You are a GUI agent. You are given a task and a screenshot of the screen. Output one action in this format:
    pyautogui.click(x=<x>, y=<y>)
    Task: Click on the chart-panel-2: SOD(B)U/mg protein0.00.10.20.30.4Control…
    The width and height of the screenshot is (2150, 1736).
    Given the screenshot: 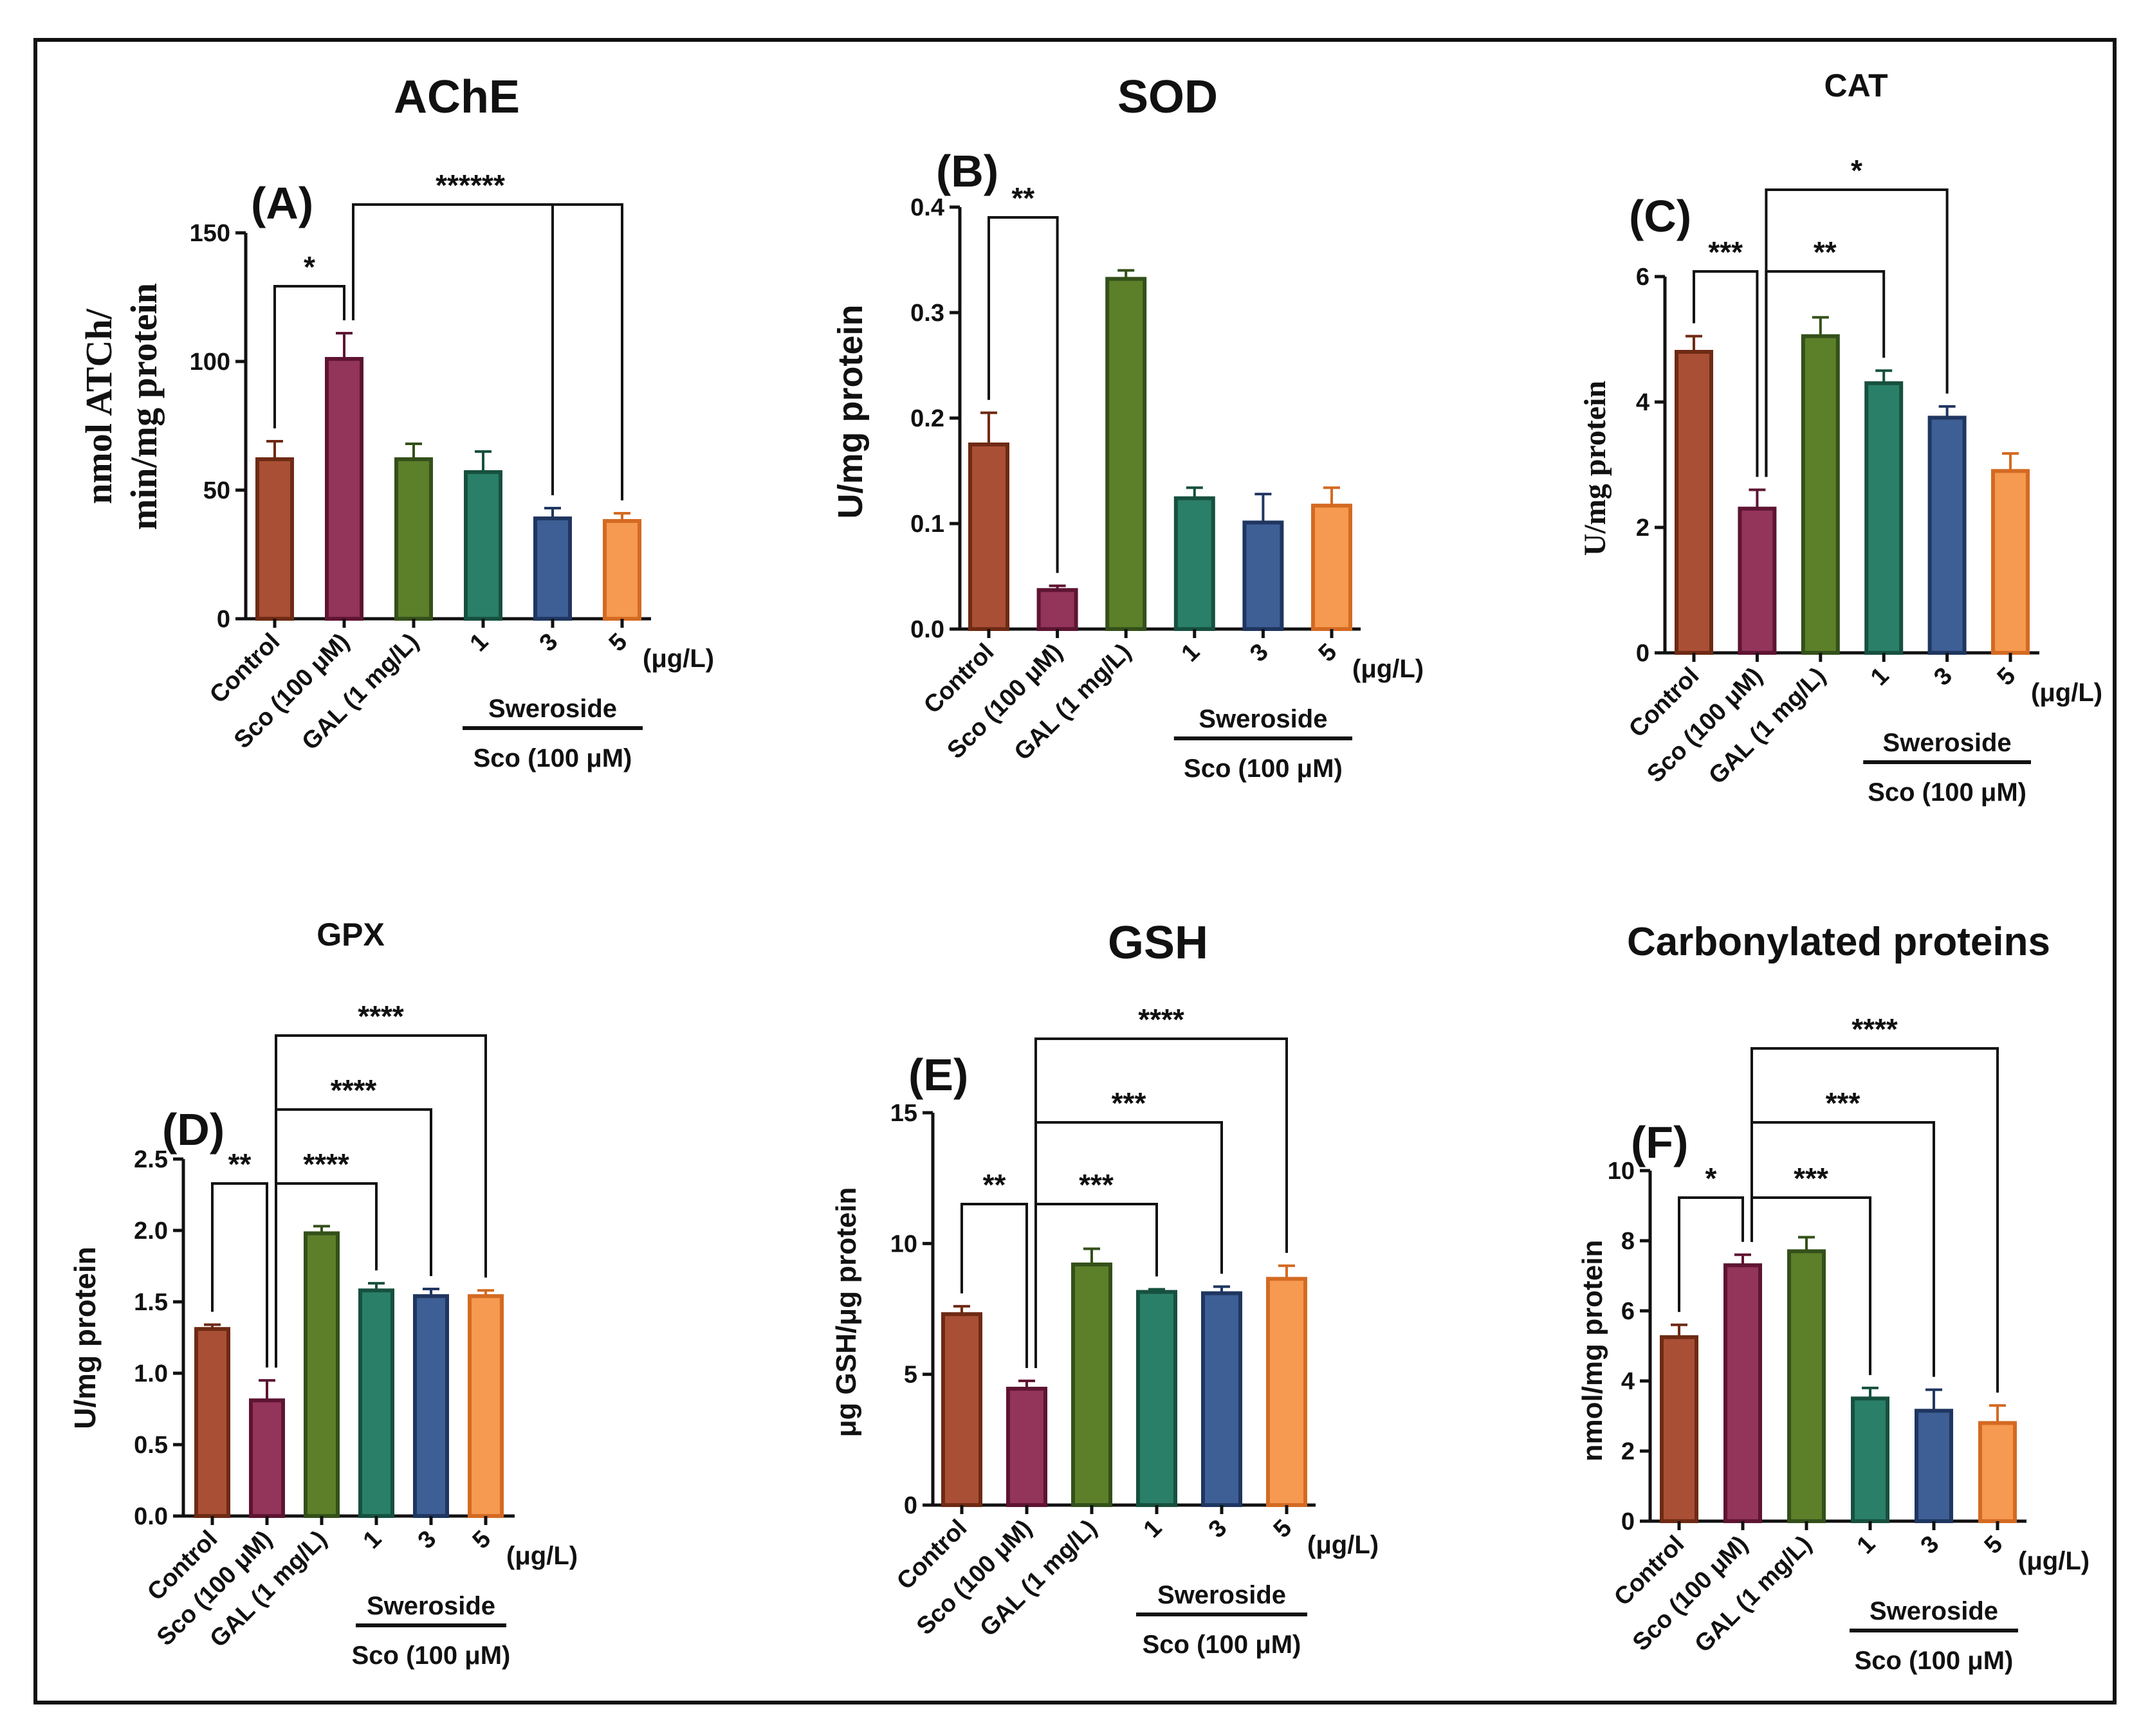 What is the action you would take?
    pyautogui.click(x=1128, y=427)
    